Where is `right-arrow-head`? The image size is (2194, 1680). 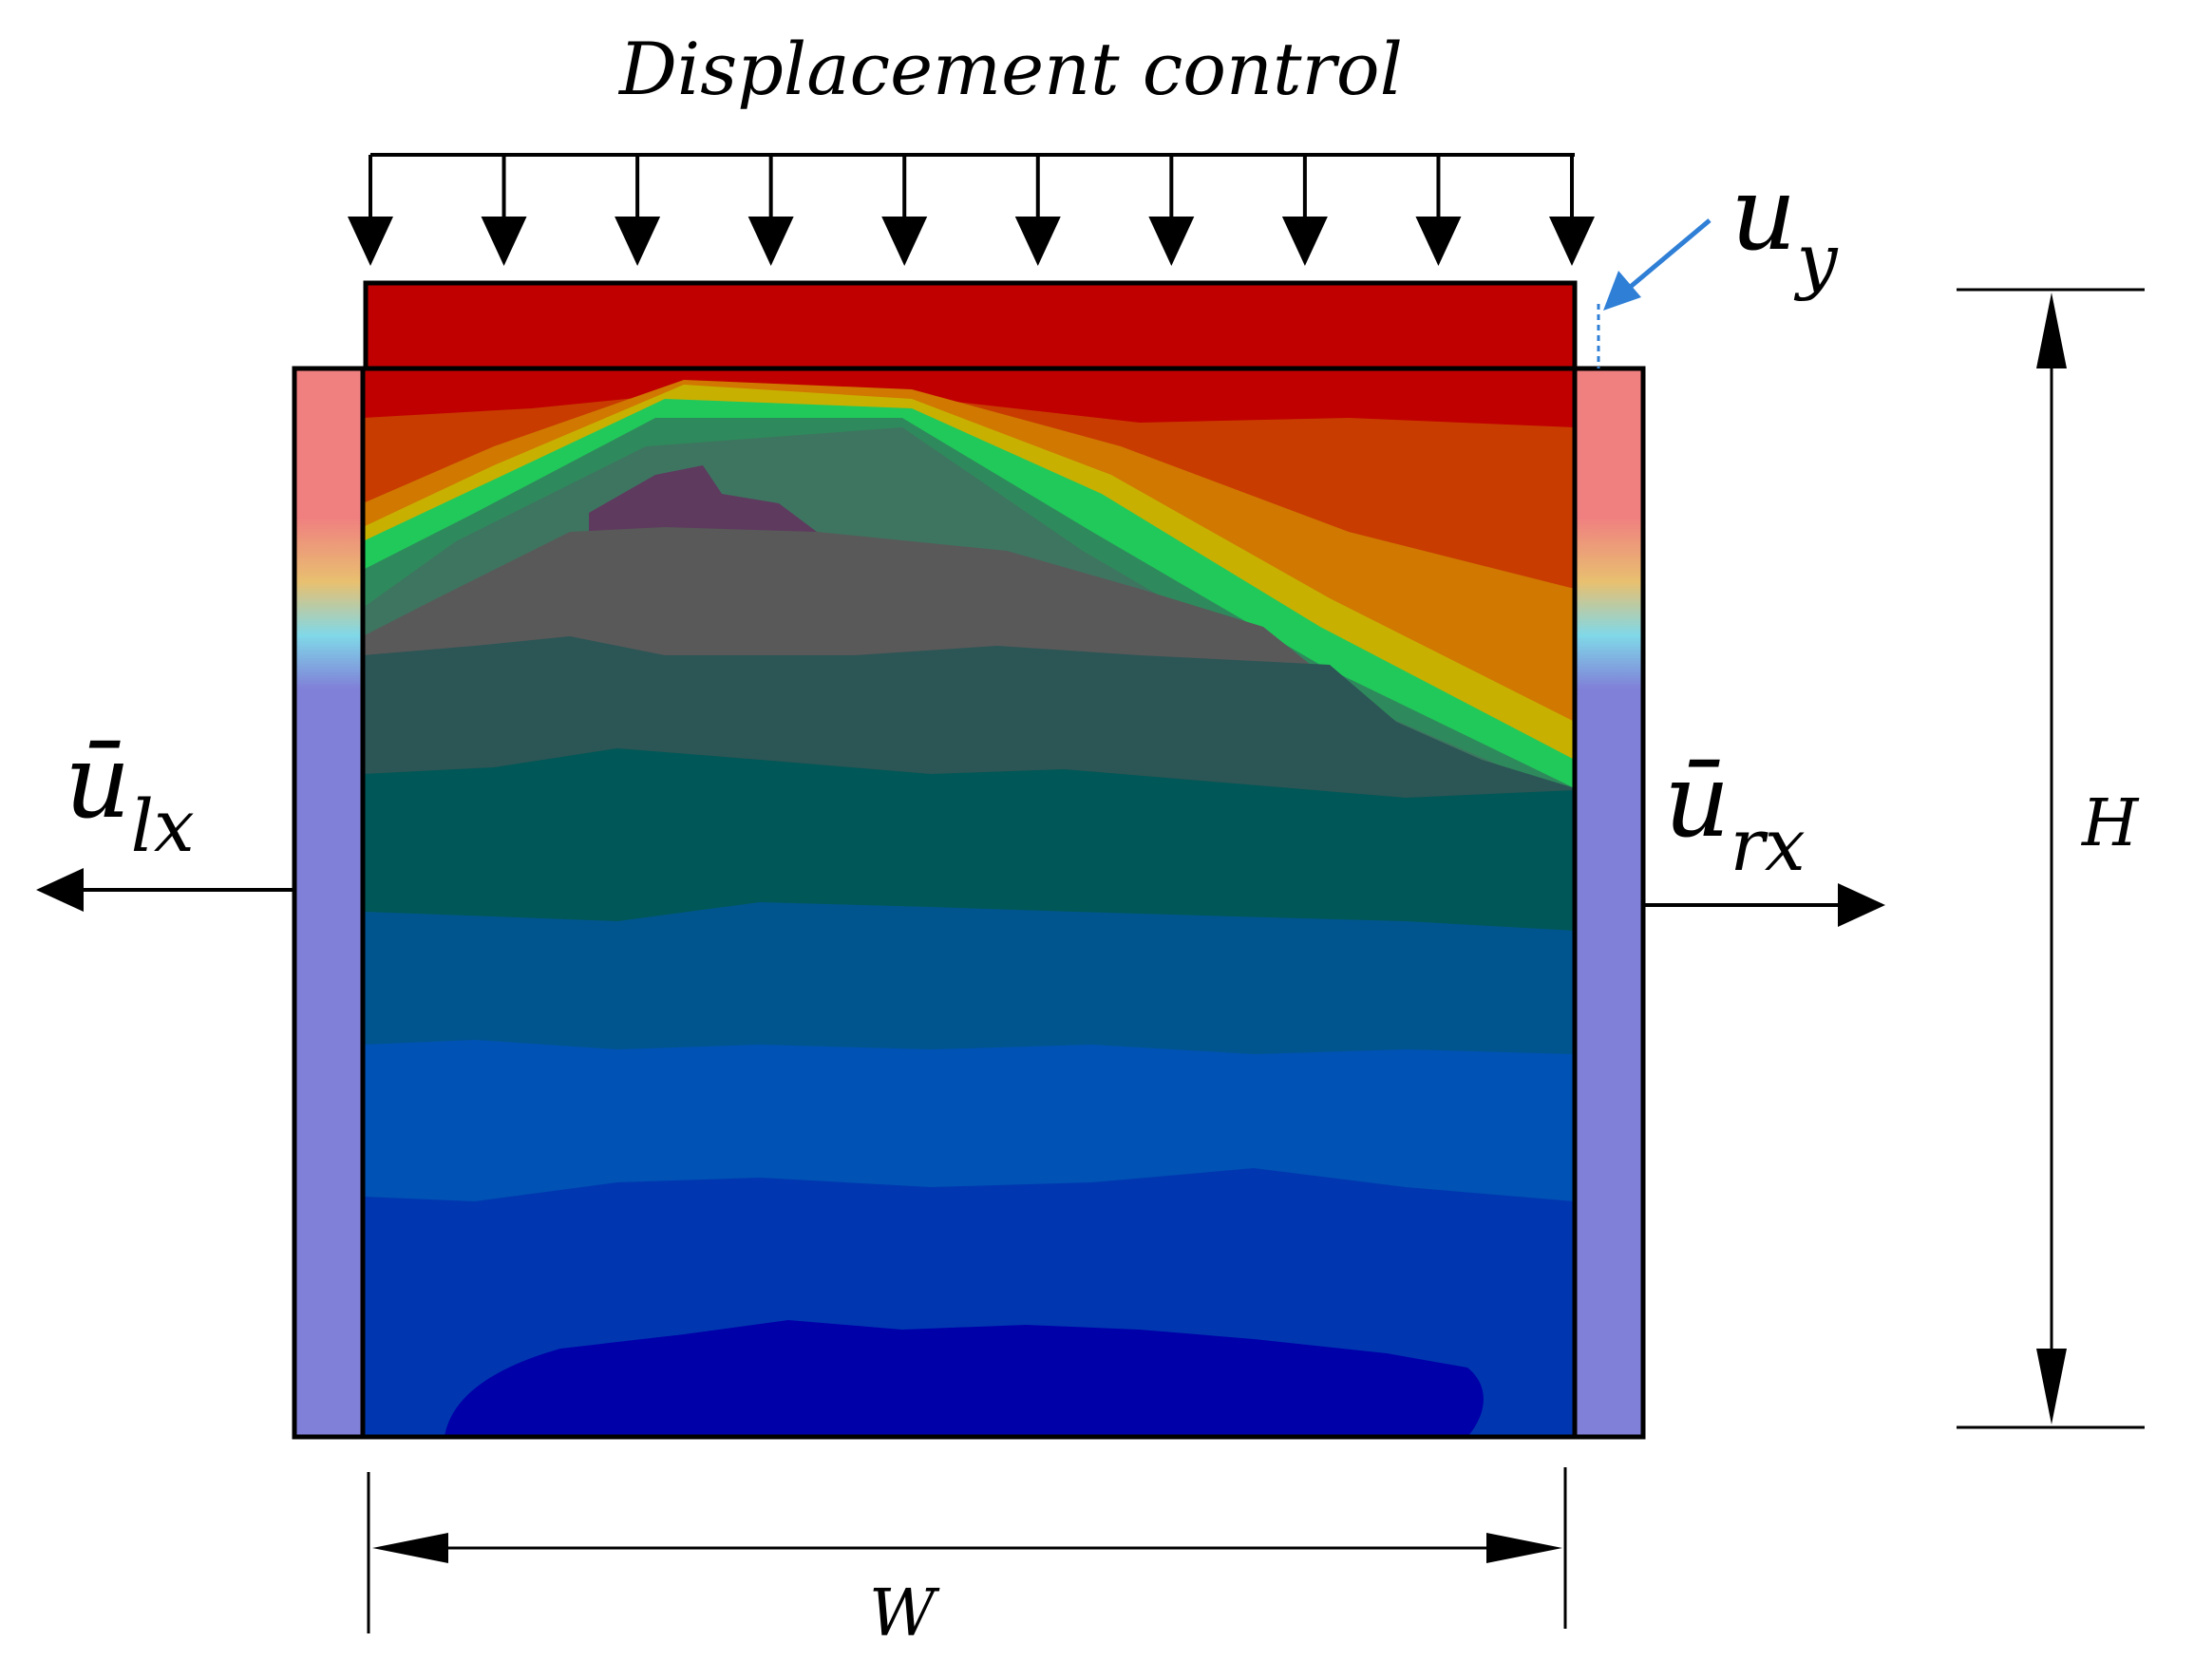
right-arrow-head is located at coordinates (1861, 905).